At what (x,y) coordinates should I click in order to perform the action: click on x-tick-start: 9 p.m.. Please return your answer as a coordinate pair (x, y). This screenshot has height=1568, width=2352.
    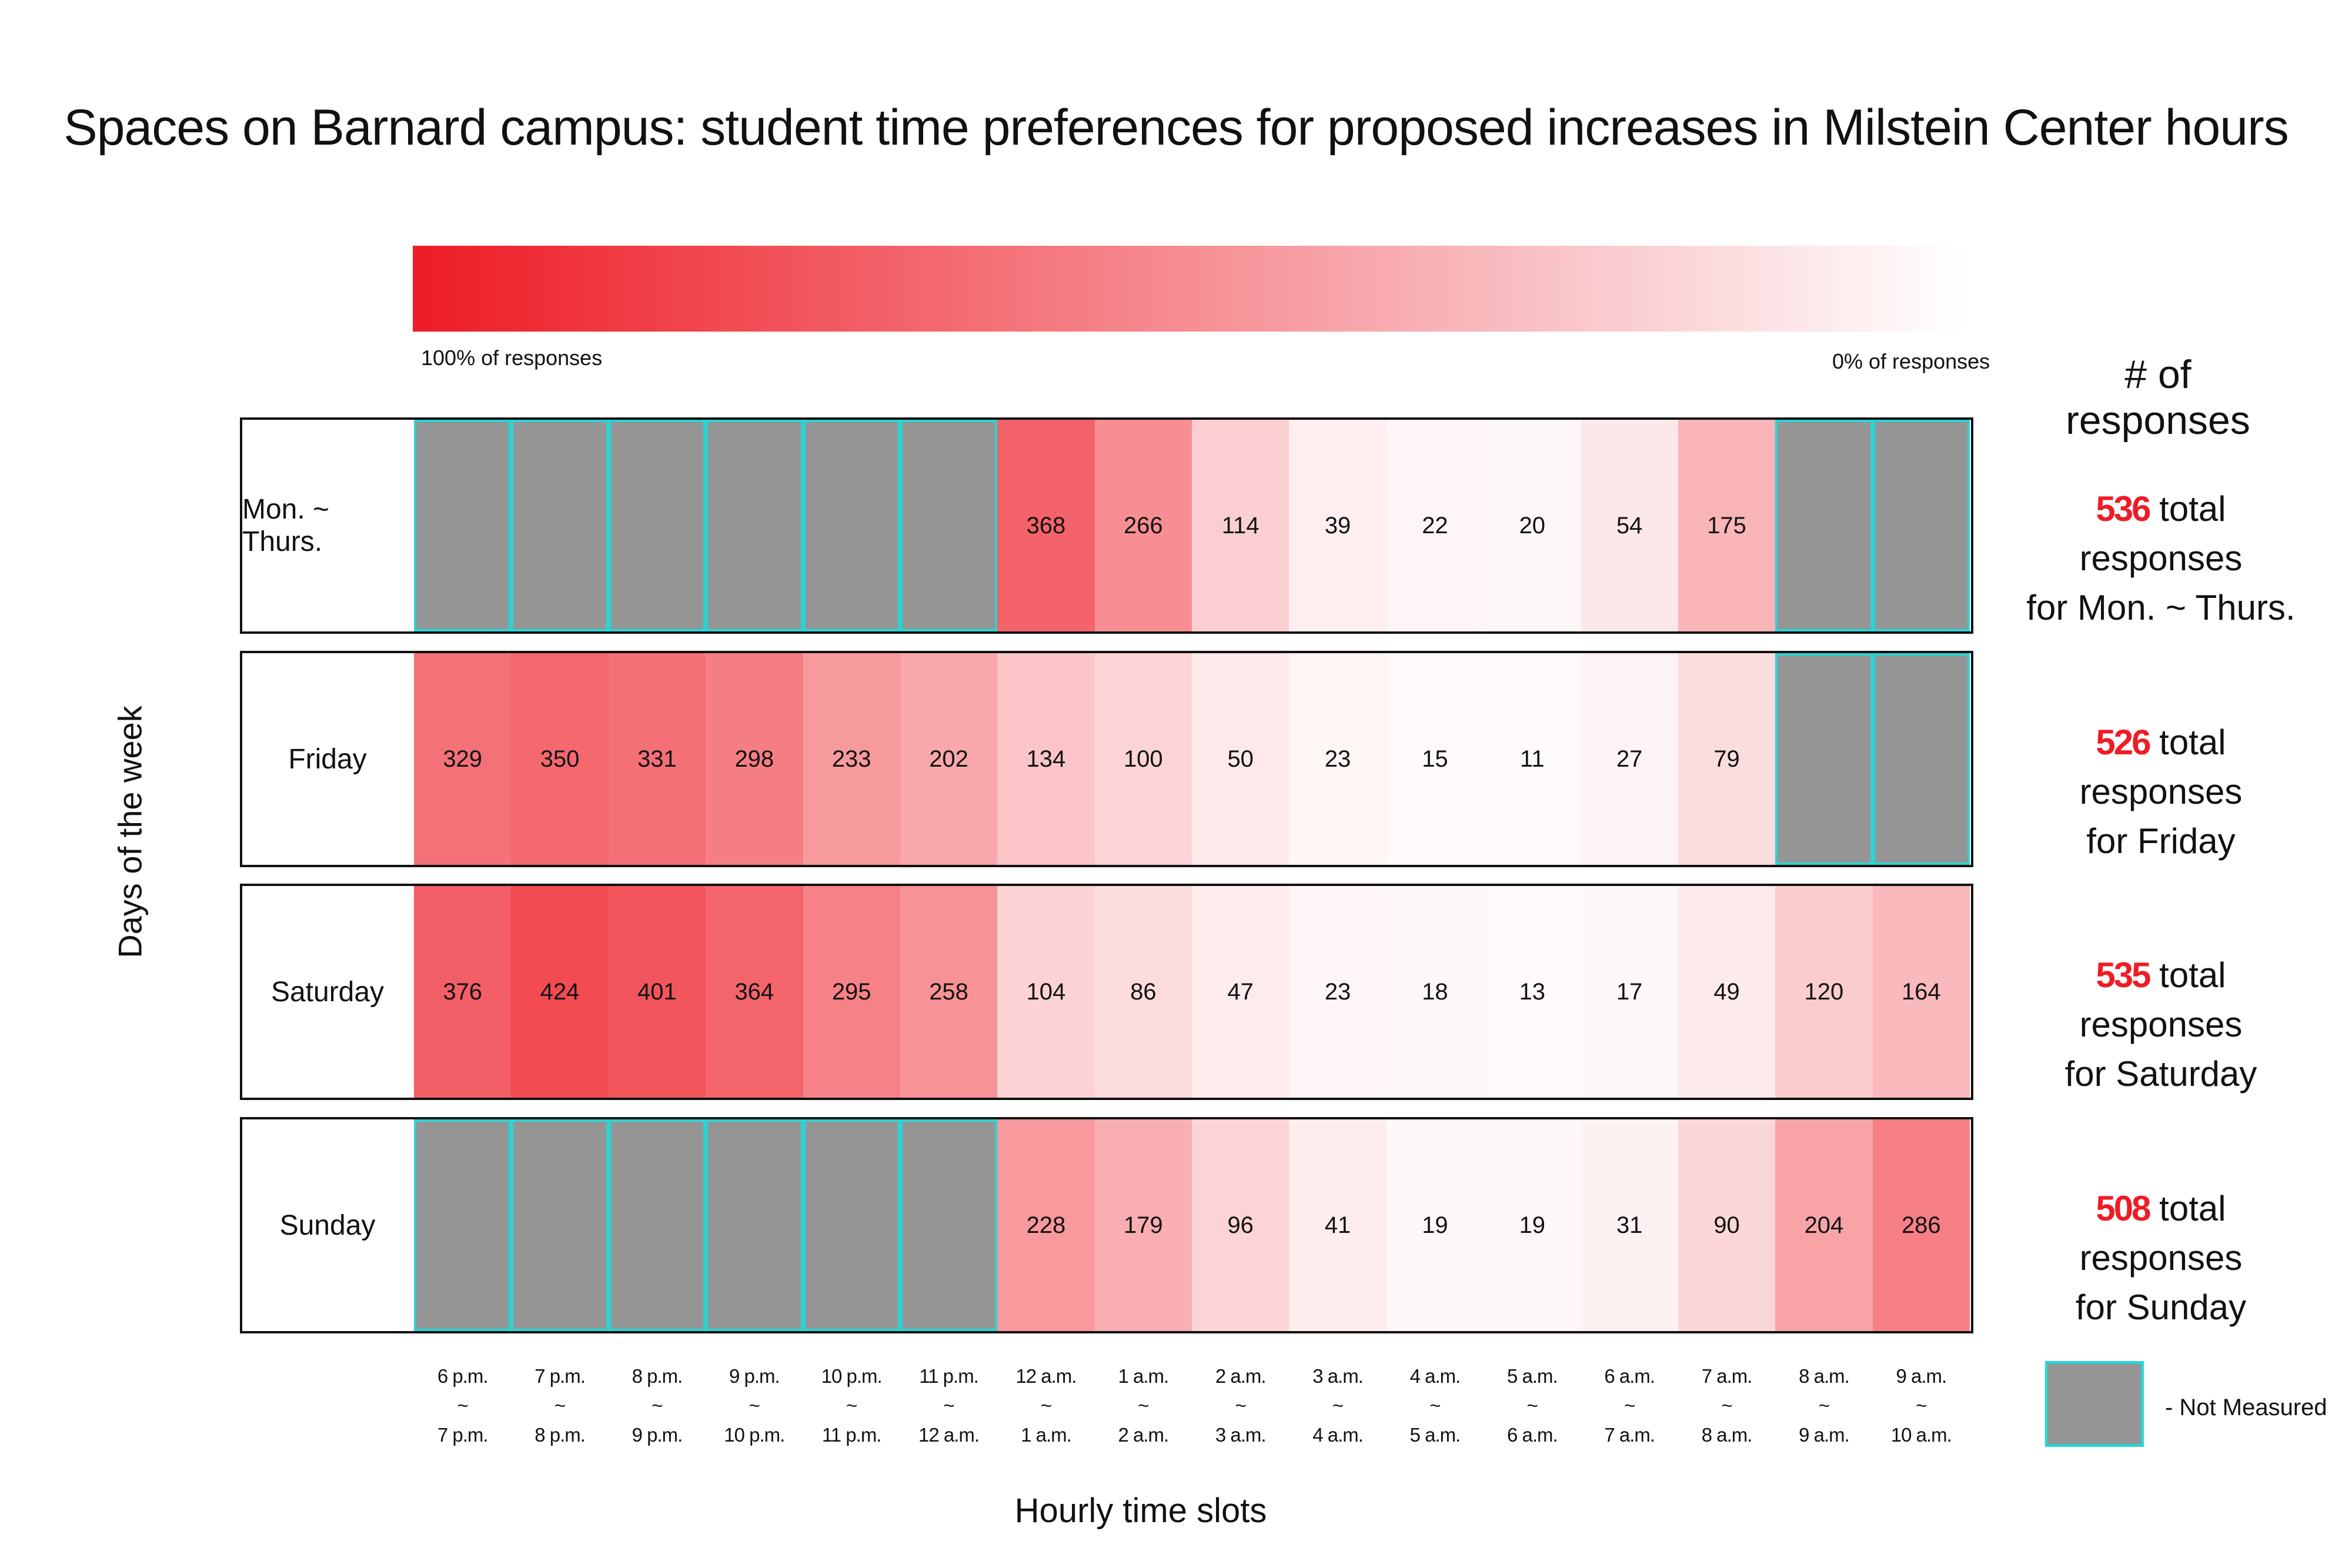
    Looking at the image, I should click on (754, 1376).